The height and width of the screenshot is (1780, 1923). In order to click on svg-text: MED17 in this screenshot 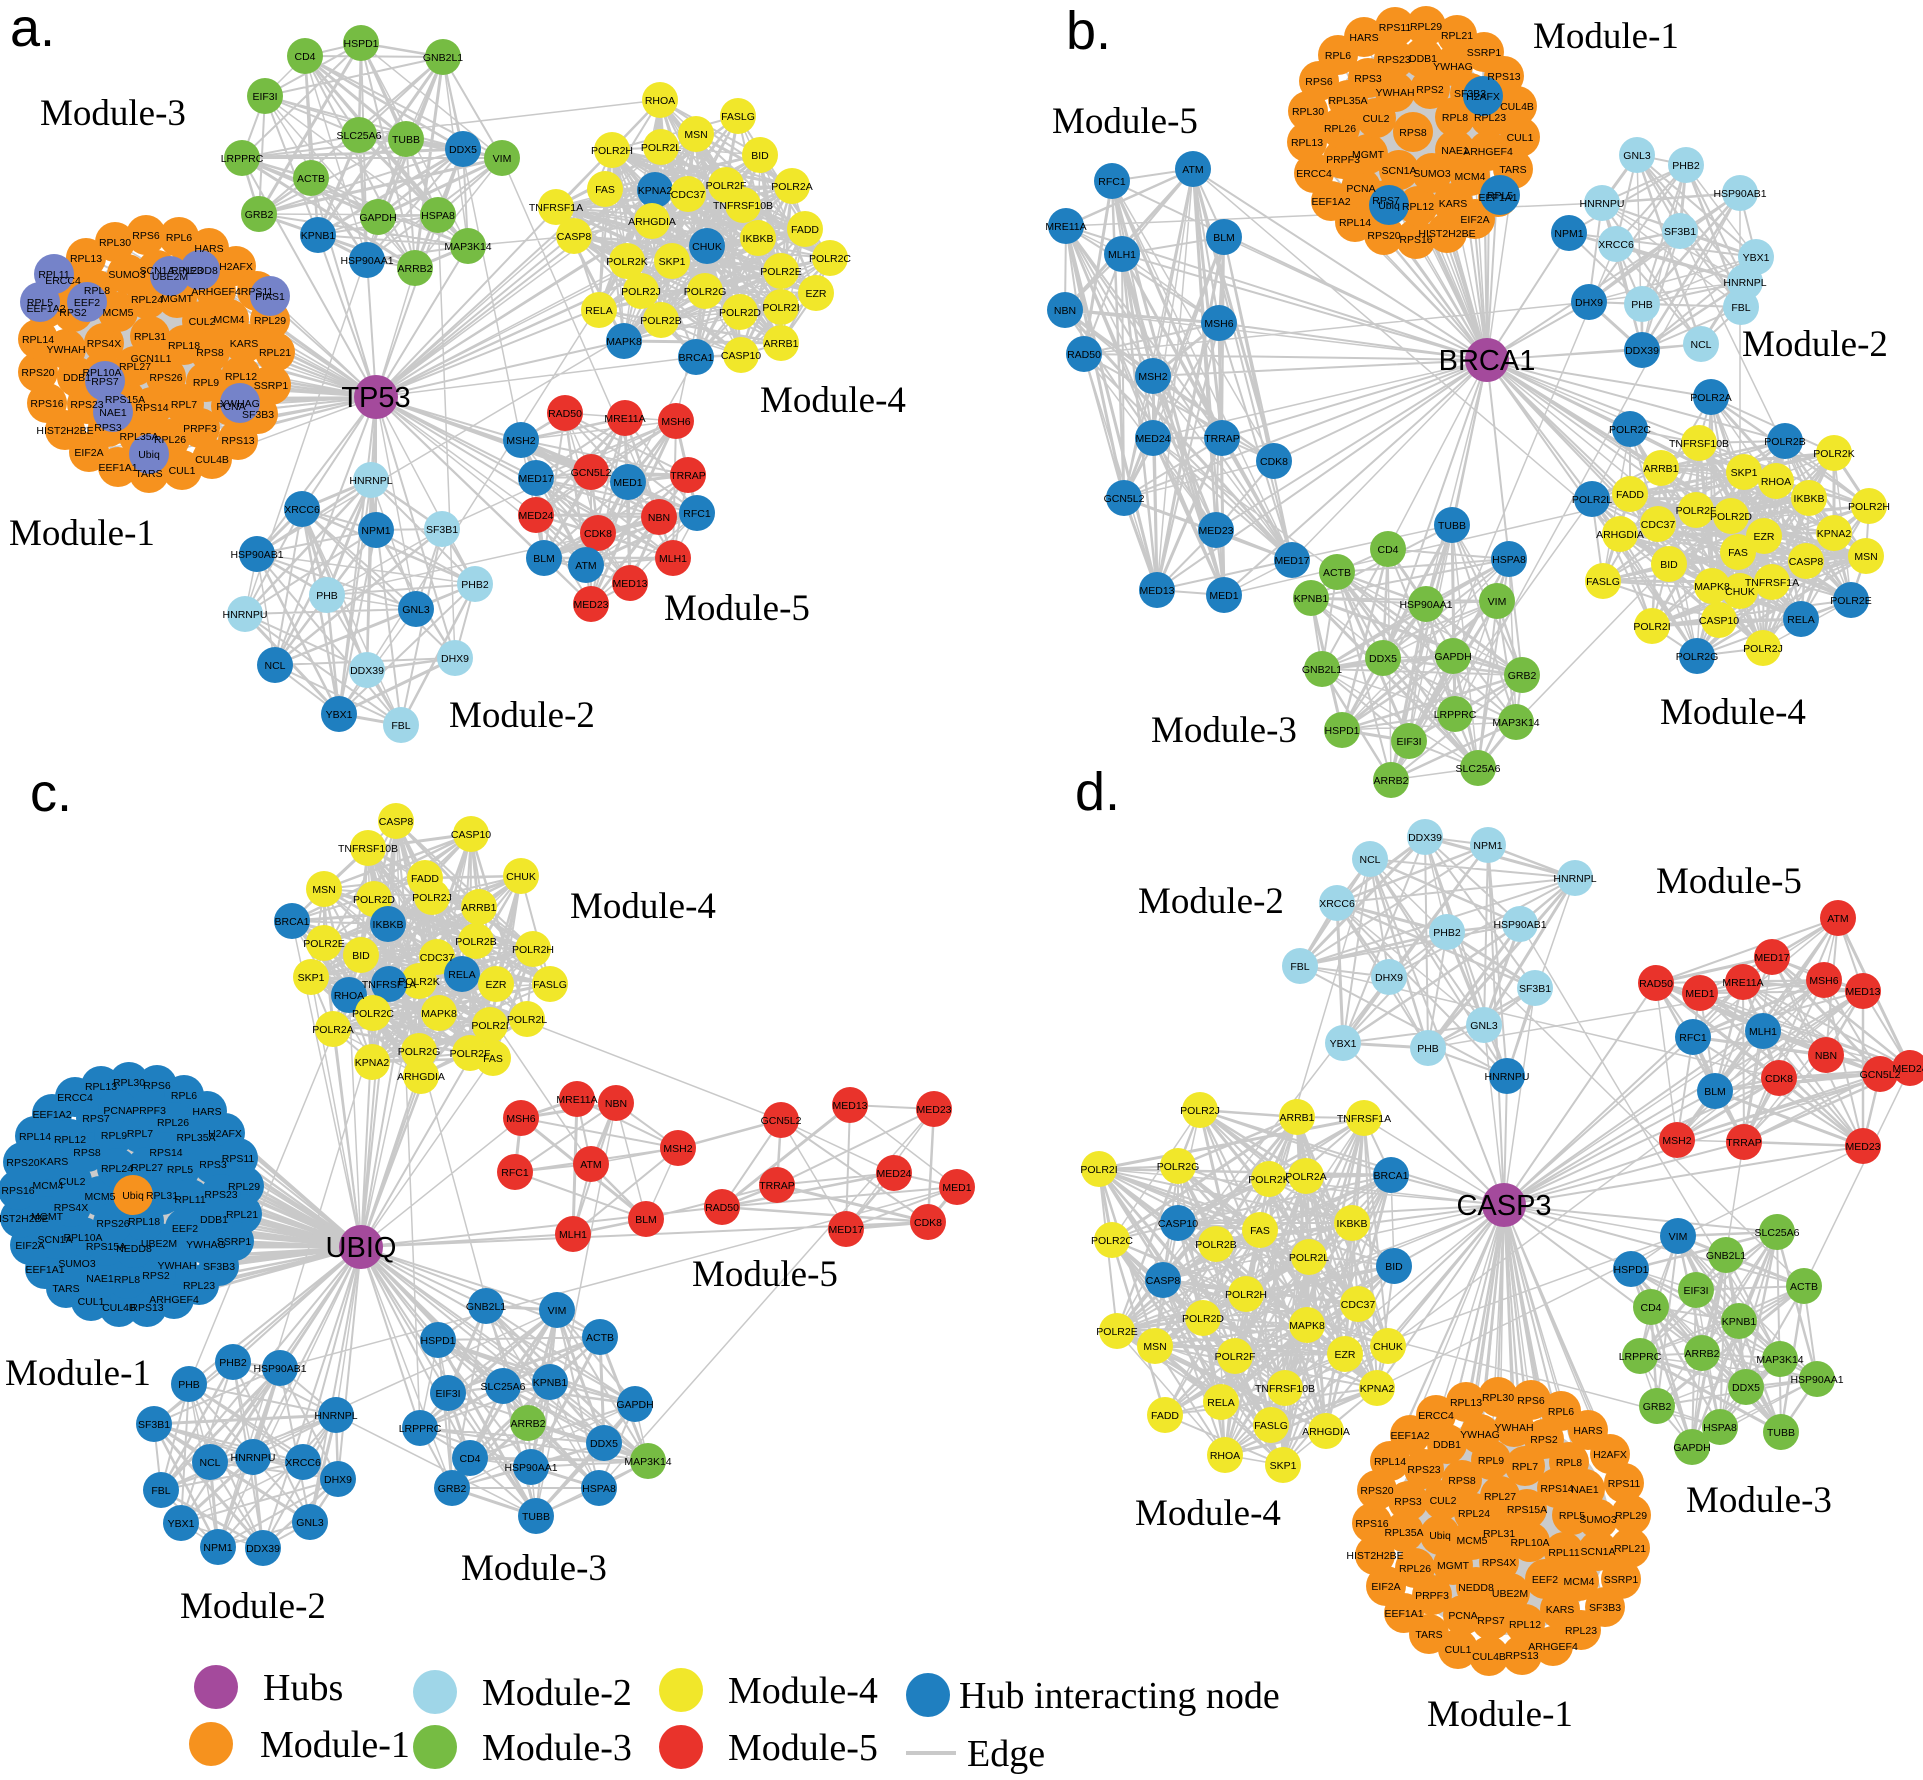, I will do `click(1291, 561)`.